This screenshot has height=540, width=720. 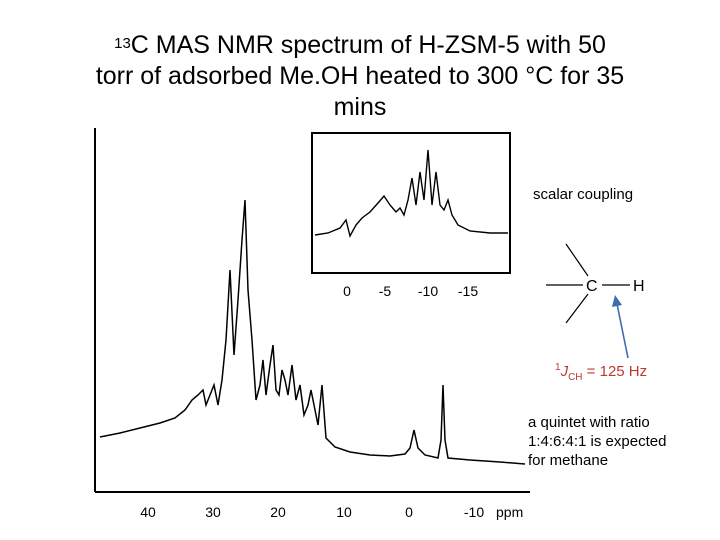 What do you see at coordinates (564, 371) in the screenshot?
I see `j-symbol: J` at bounding box center [564, 371].